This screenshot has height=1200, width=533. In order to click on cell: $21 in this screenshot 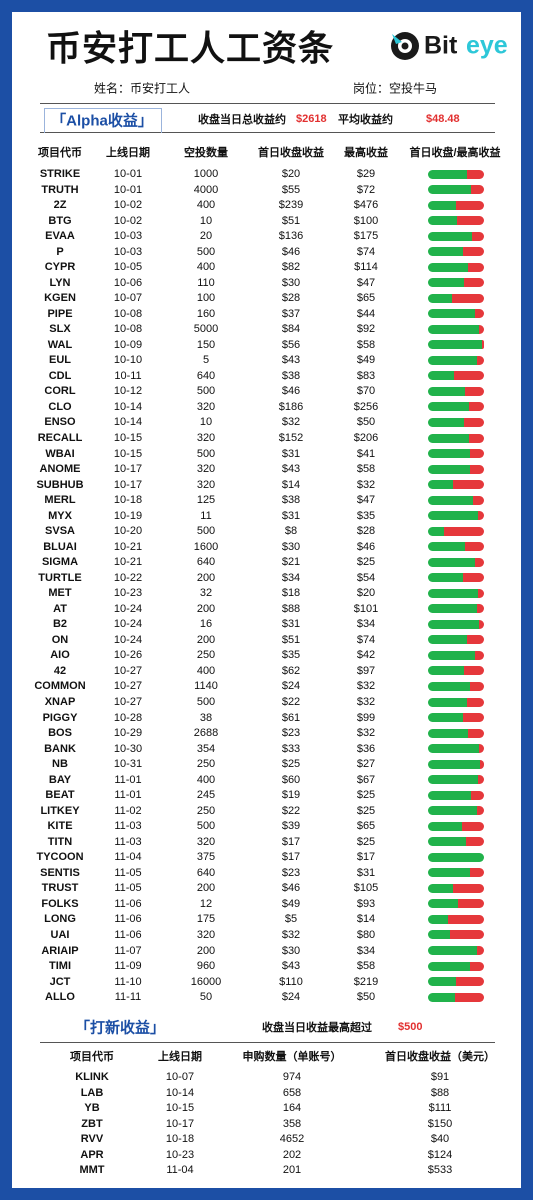, I will do `click(291, 562)`.